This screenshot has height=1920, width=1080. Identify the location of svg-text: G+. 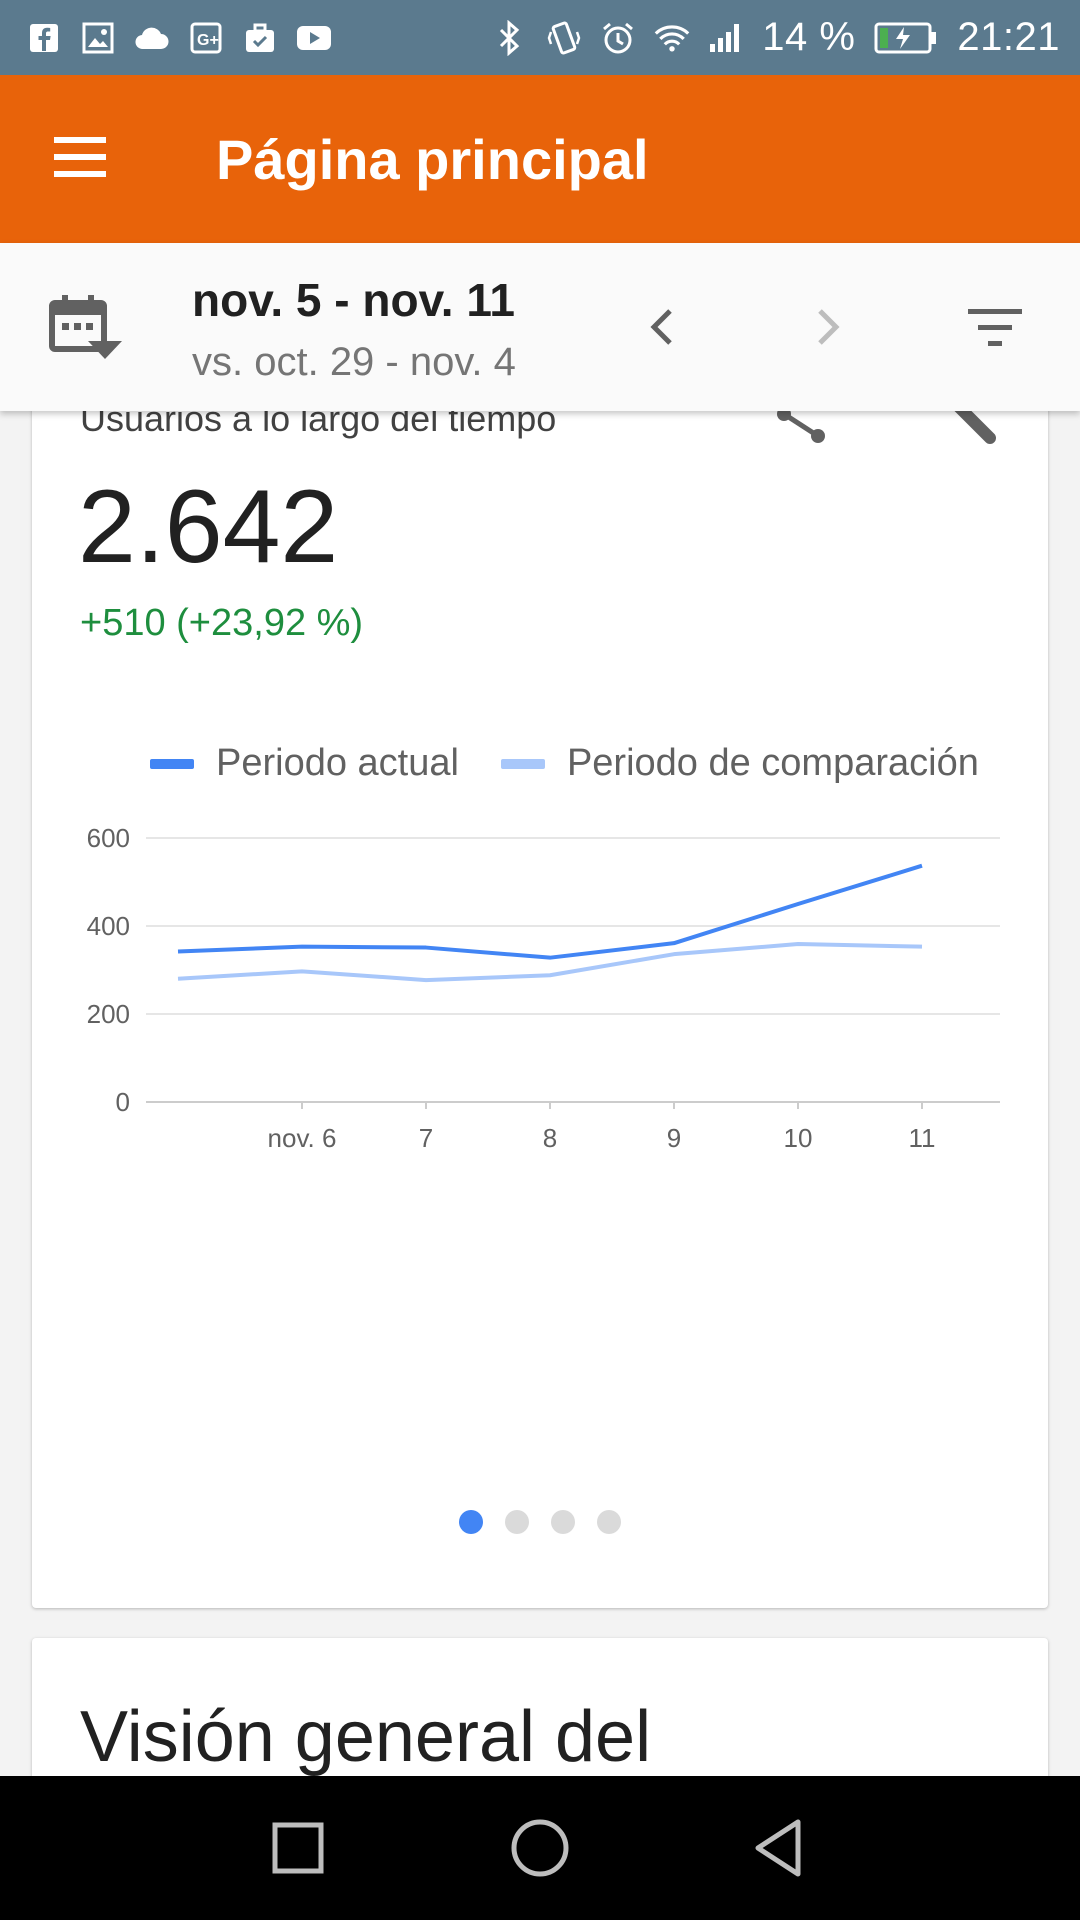
(208, 40).